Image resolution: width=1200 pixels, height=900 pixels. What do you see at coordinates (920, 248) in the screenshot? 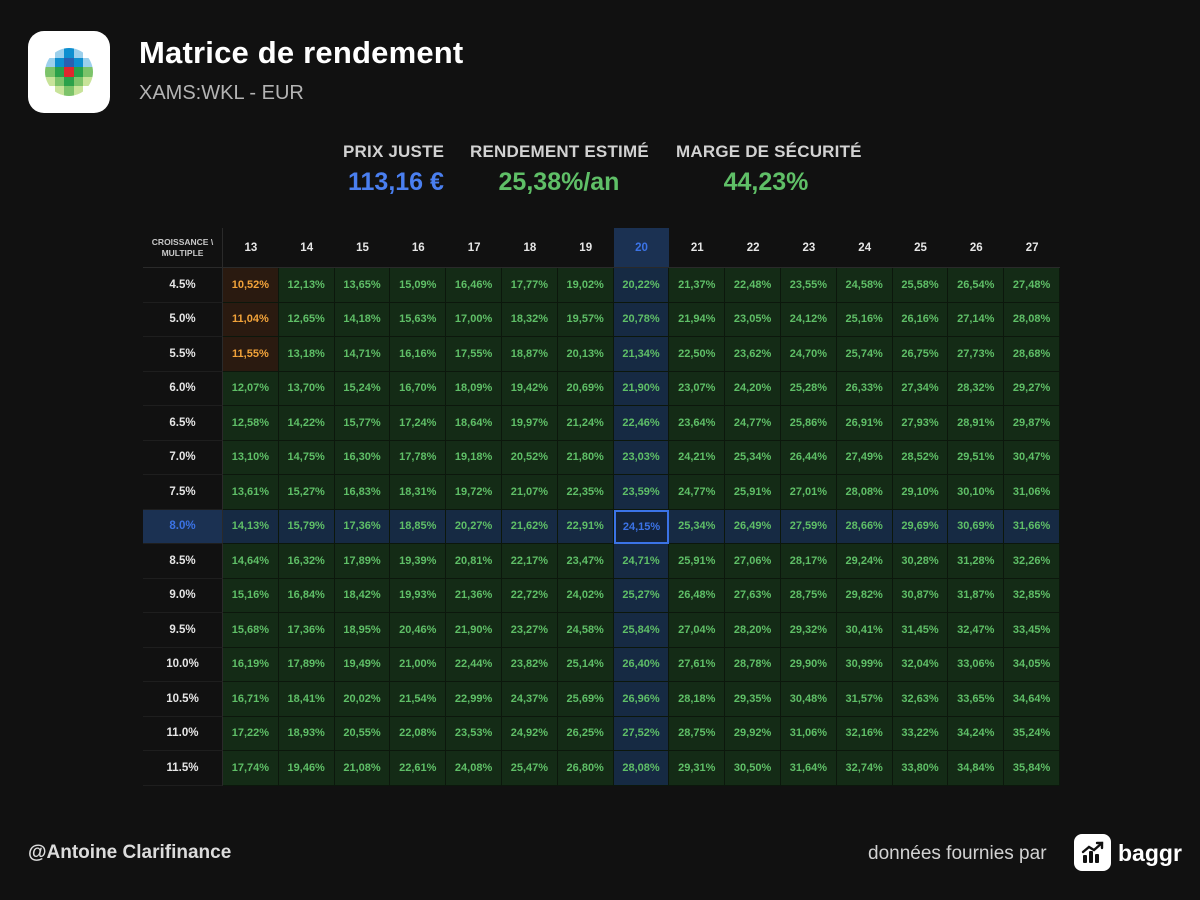
I see `col-header-multiple: 25` at bounding box center [920, 248].